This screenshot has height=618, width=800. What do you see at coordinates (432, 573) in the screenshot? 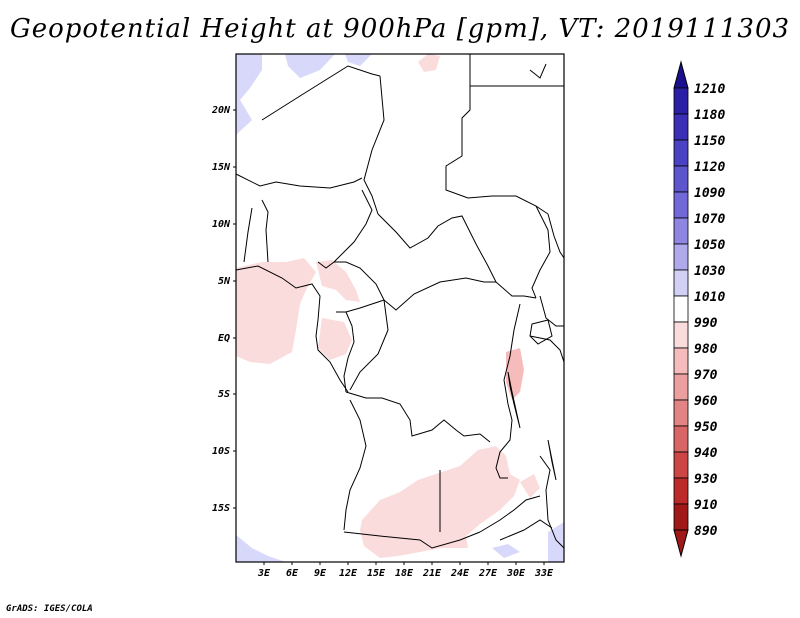
I see `lon-label: 21E` at bounding box center [432, 573].